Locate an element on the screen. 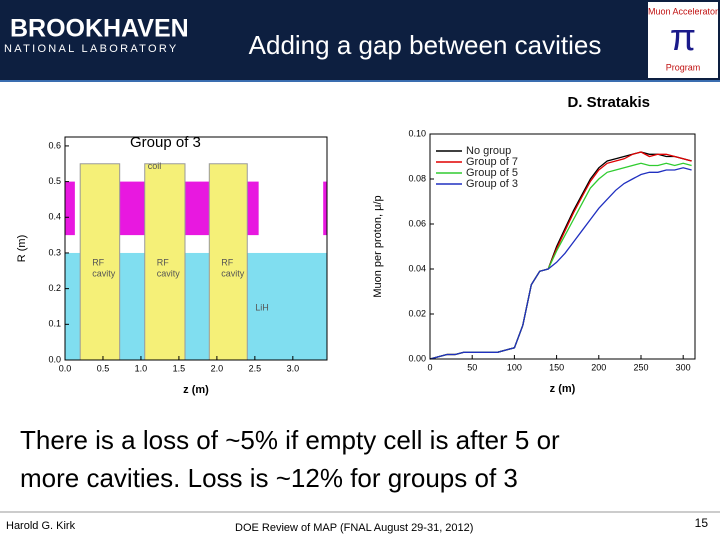 This screenshot has height=540, width=720. absorber-label: LiH is located at coordinates (262, 308).